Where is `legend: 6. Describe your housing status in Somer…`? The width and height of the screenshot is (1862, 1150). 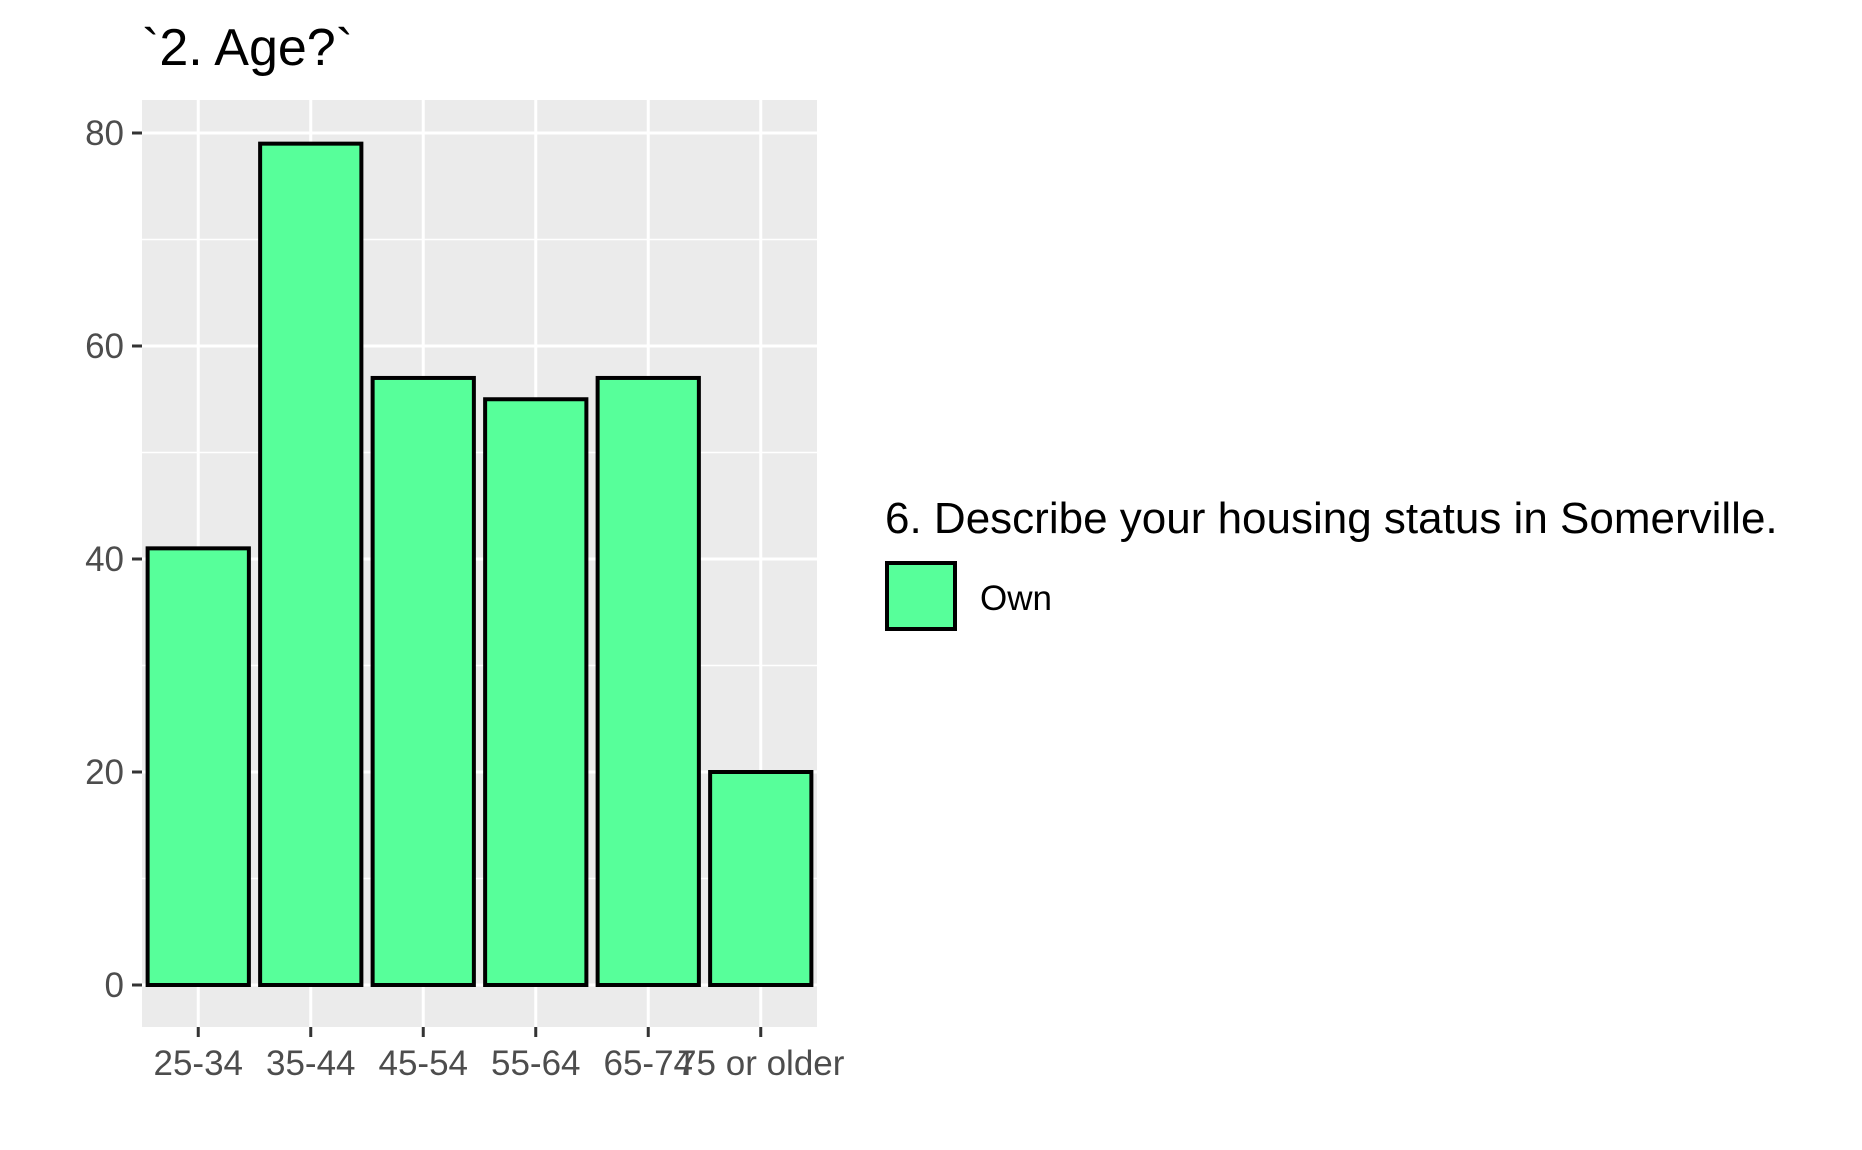 legend: 6. Describe your housing status in Somer… is located at coordinates (1331, 562).